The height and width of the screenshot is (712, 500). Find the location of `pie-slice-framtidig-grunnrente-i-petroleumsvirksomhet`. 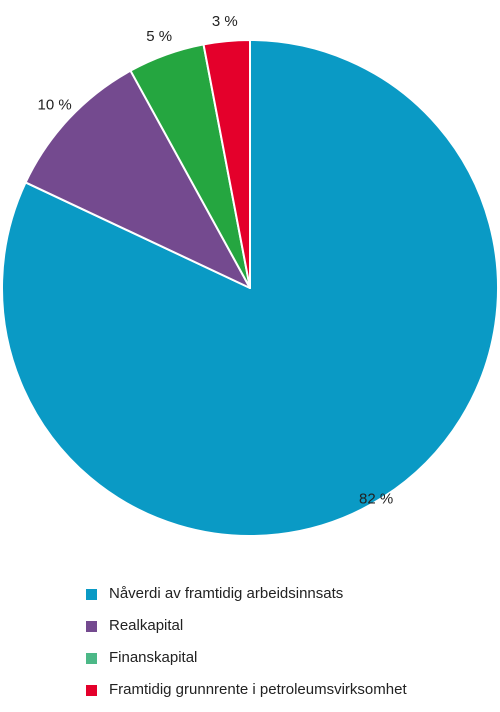

pie-slice-framtidig-grunnrente-i-petroleumsvirksomhet is located at coordinates (226, 164).